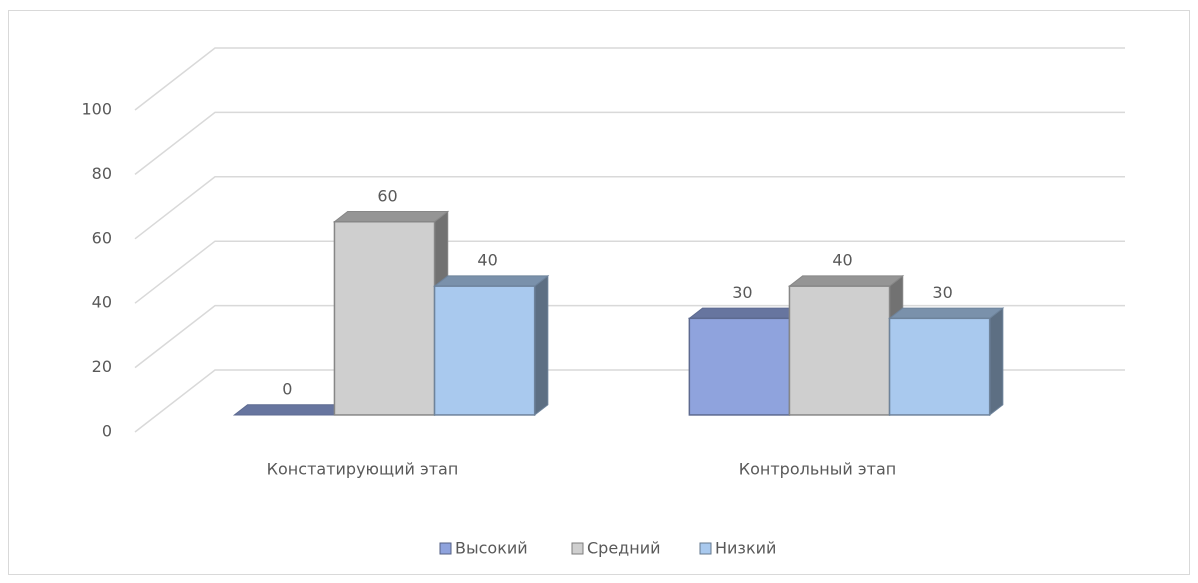 This screenshot has width=1198, height=583. I want to click on y-tick-label: 60, so click(102, 237).